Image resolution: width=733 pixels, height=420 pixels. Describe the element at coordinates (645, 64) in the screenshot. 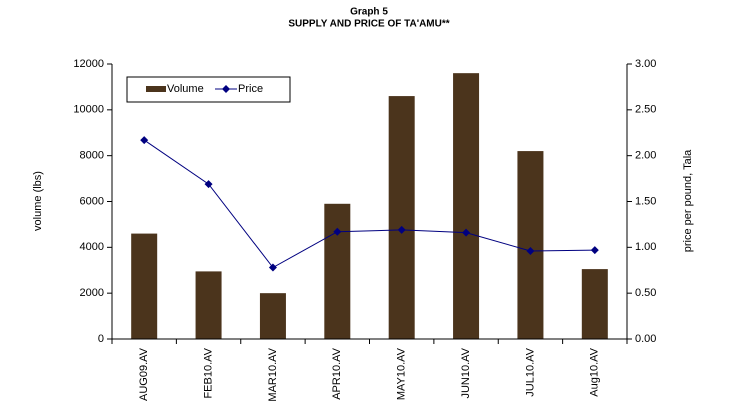

I see `y2-tick-label: 3.00` at that location.